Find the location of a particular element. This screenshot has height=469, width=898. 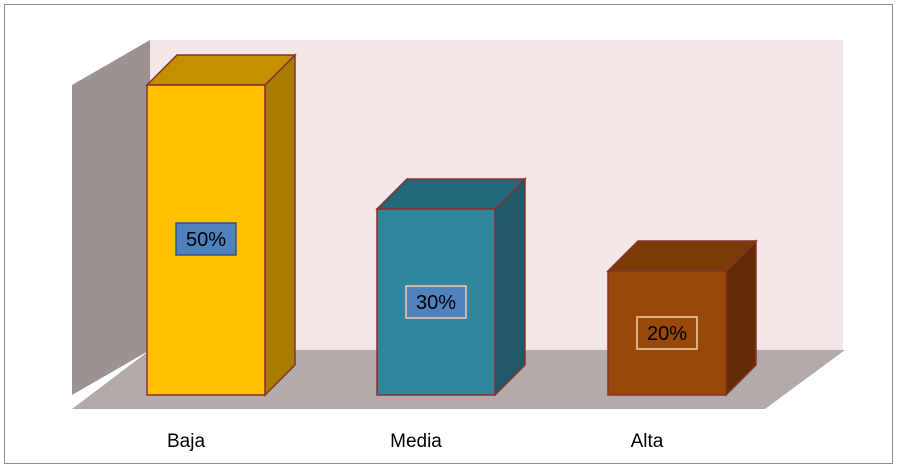

category-label: Media is located at coordinates (416, 441).